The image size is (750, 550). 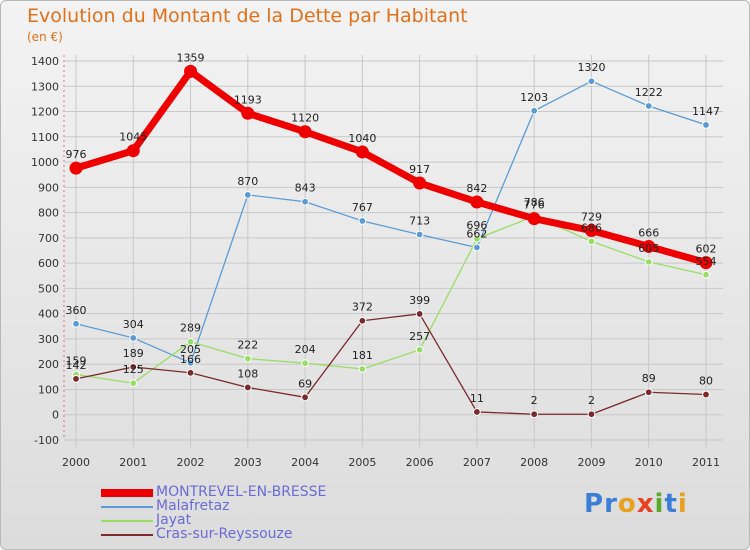 What do you see at coordinates (76, 361) in the screenshot?
I see `data-label: 159` at bounding box center [76, 361].